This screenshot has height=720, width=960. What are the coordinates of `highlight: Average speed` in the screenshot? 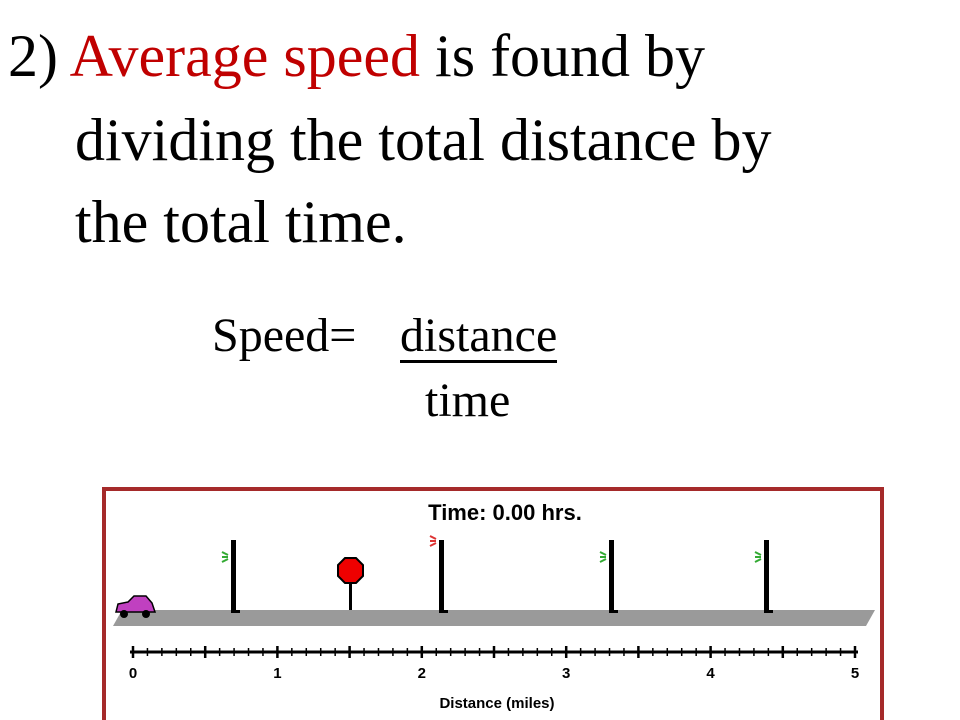 It's located at (245, 56).